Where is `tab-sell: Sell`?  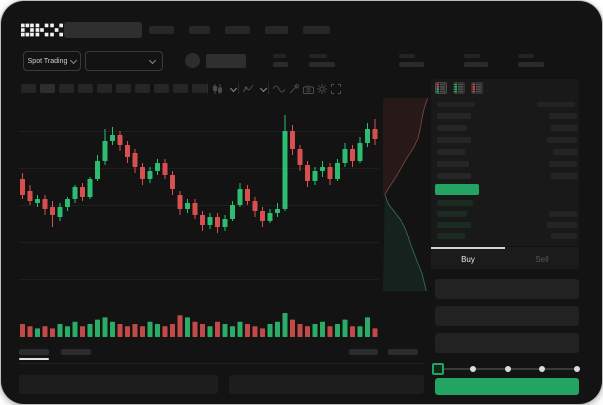
tab-sell: Sell is located at coordinates (542, 259).